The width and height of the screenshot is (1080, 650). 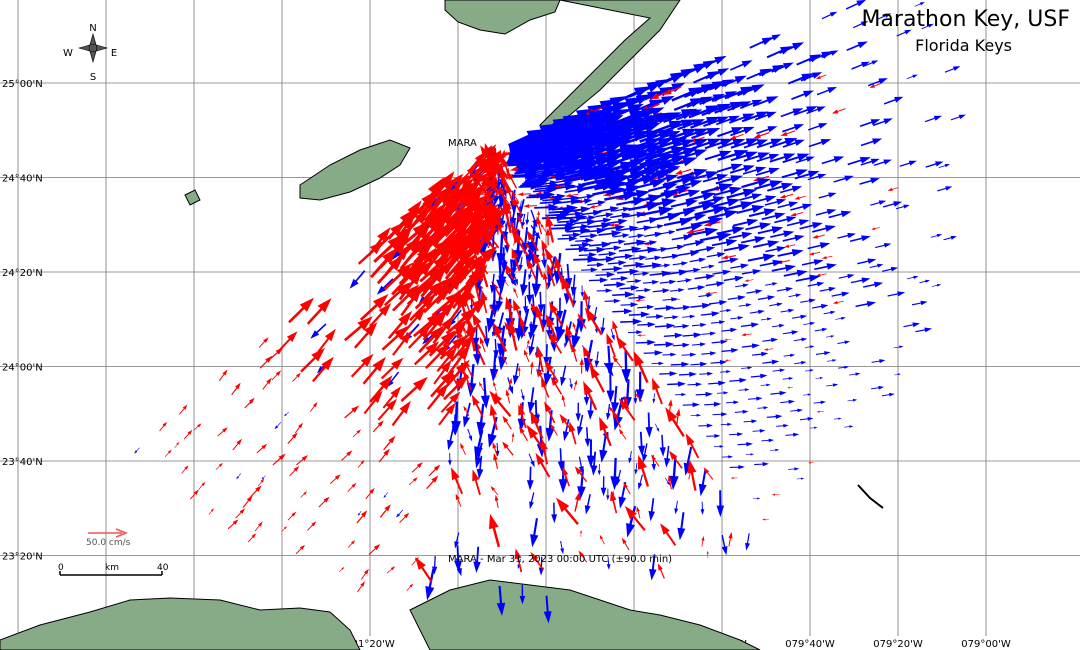 I want to click on station-marker, so click(x=492, y=152).